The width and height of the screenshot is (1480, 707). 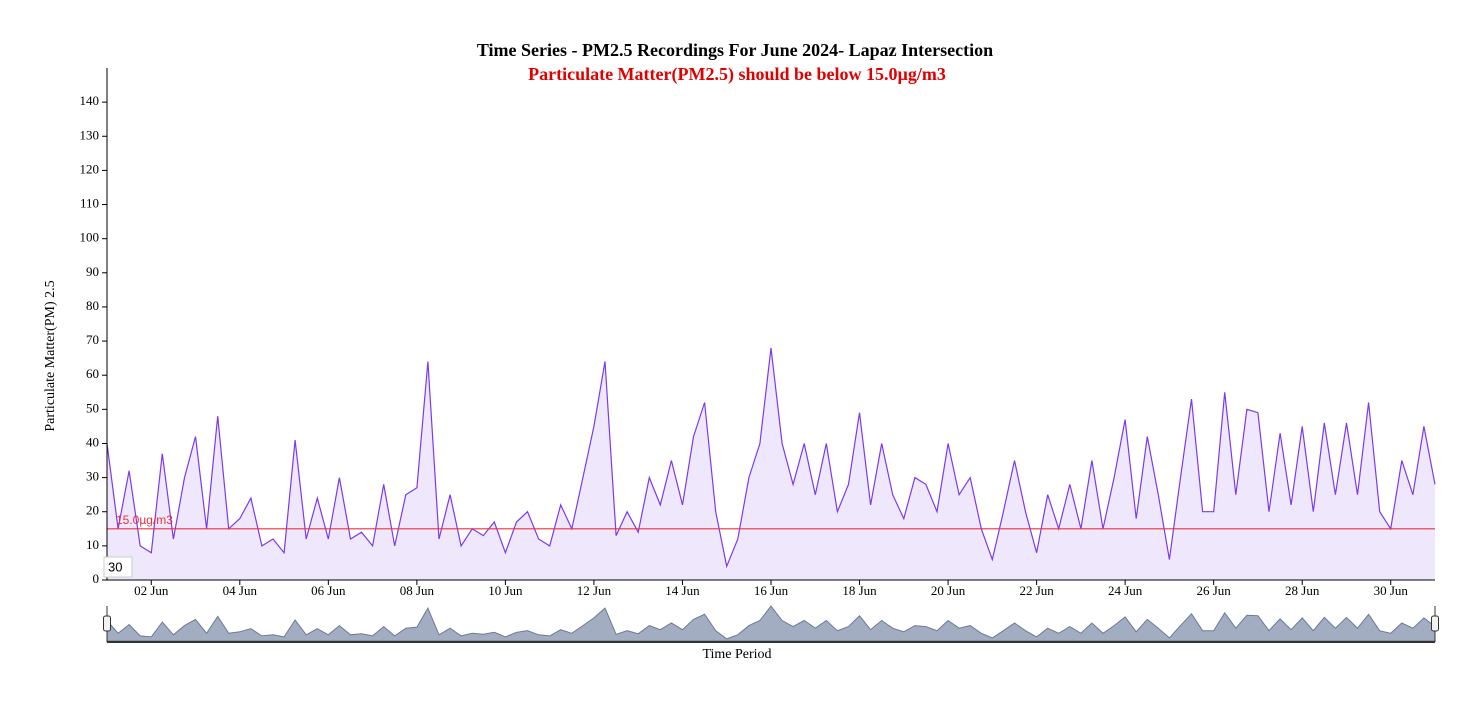 What do you see at coordinates (240, 590) in the screenshot?
I see `x-tick-label: 04 Jun` at bounding box center [240, 590].